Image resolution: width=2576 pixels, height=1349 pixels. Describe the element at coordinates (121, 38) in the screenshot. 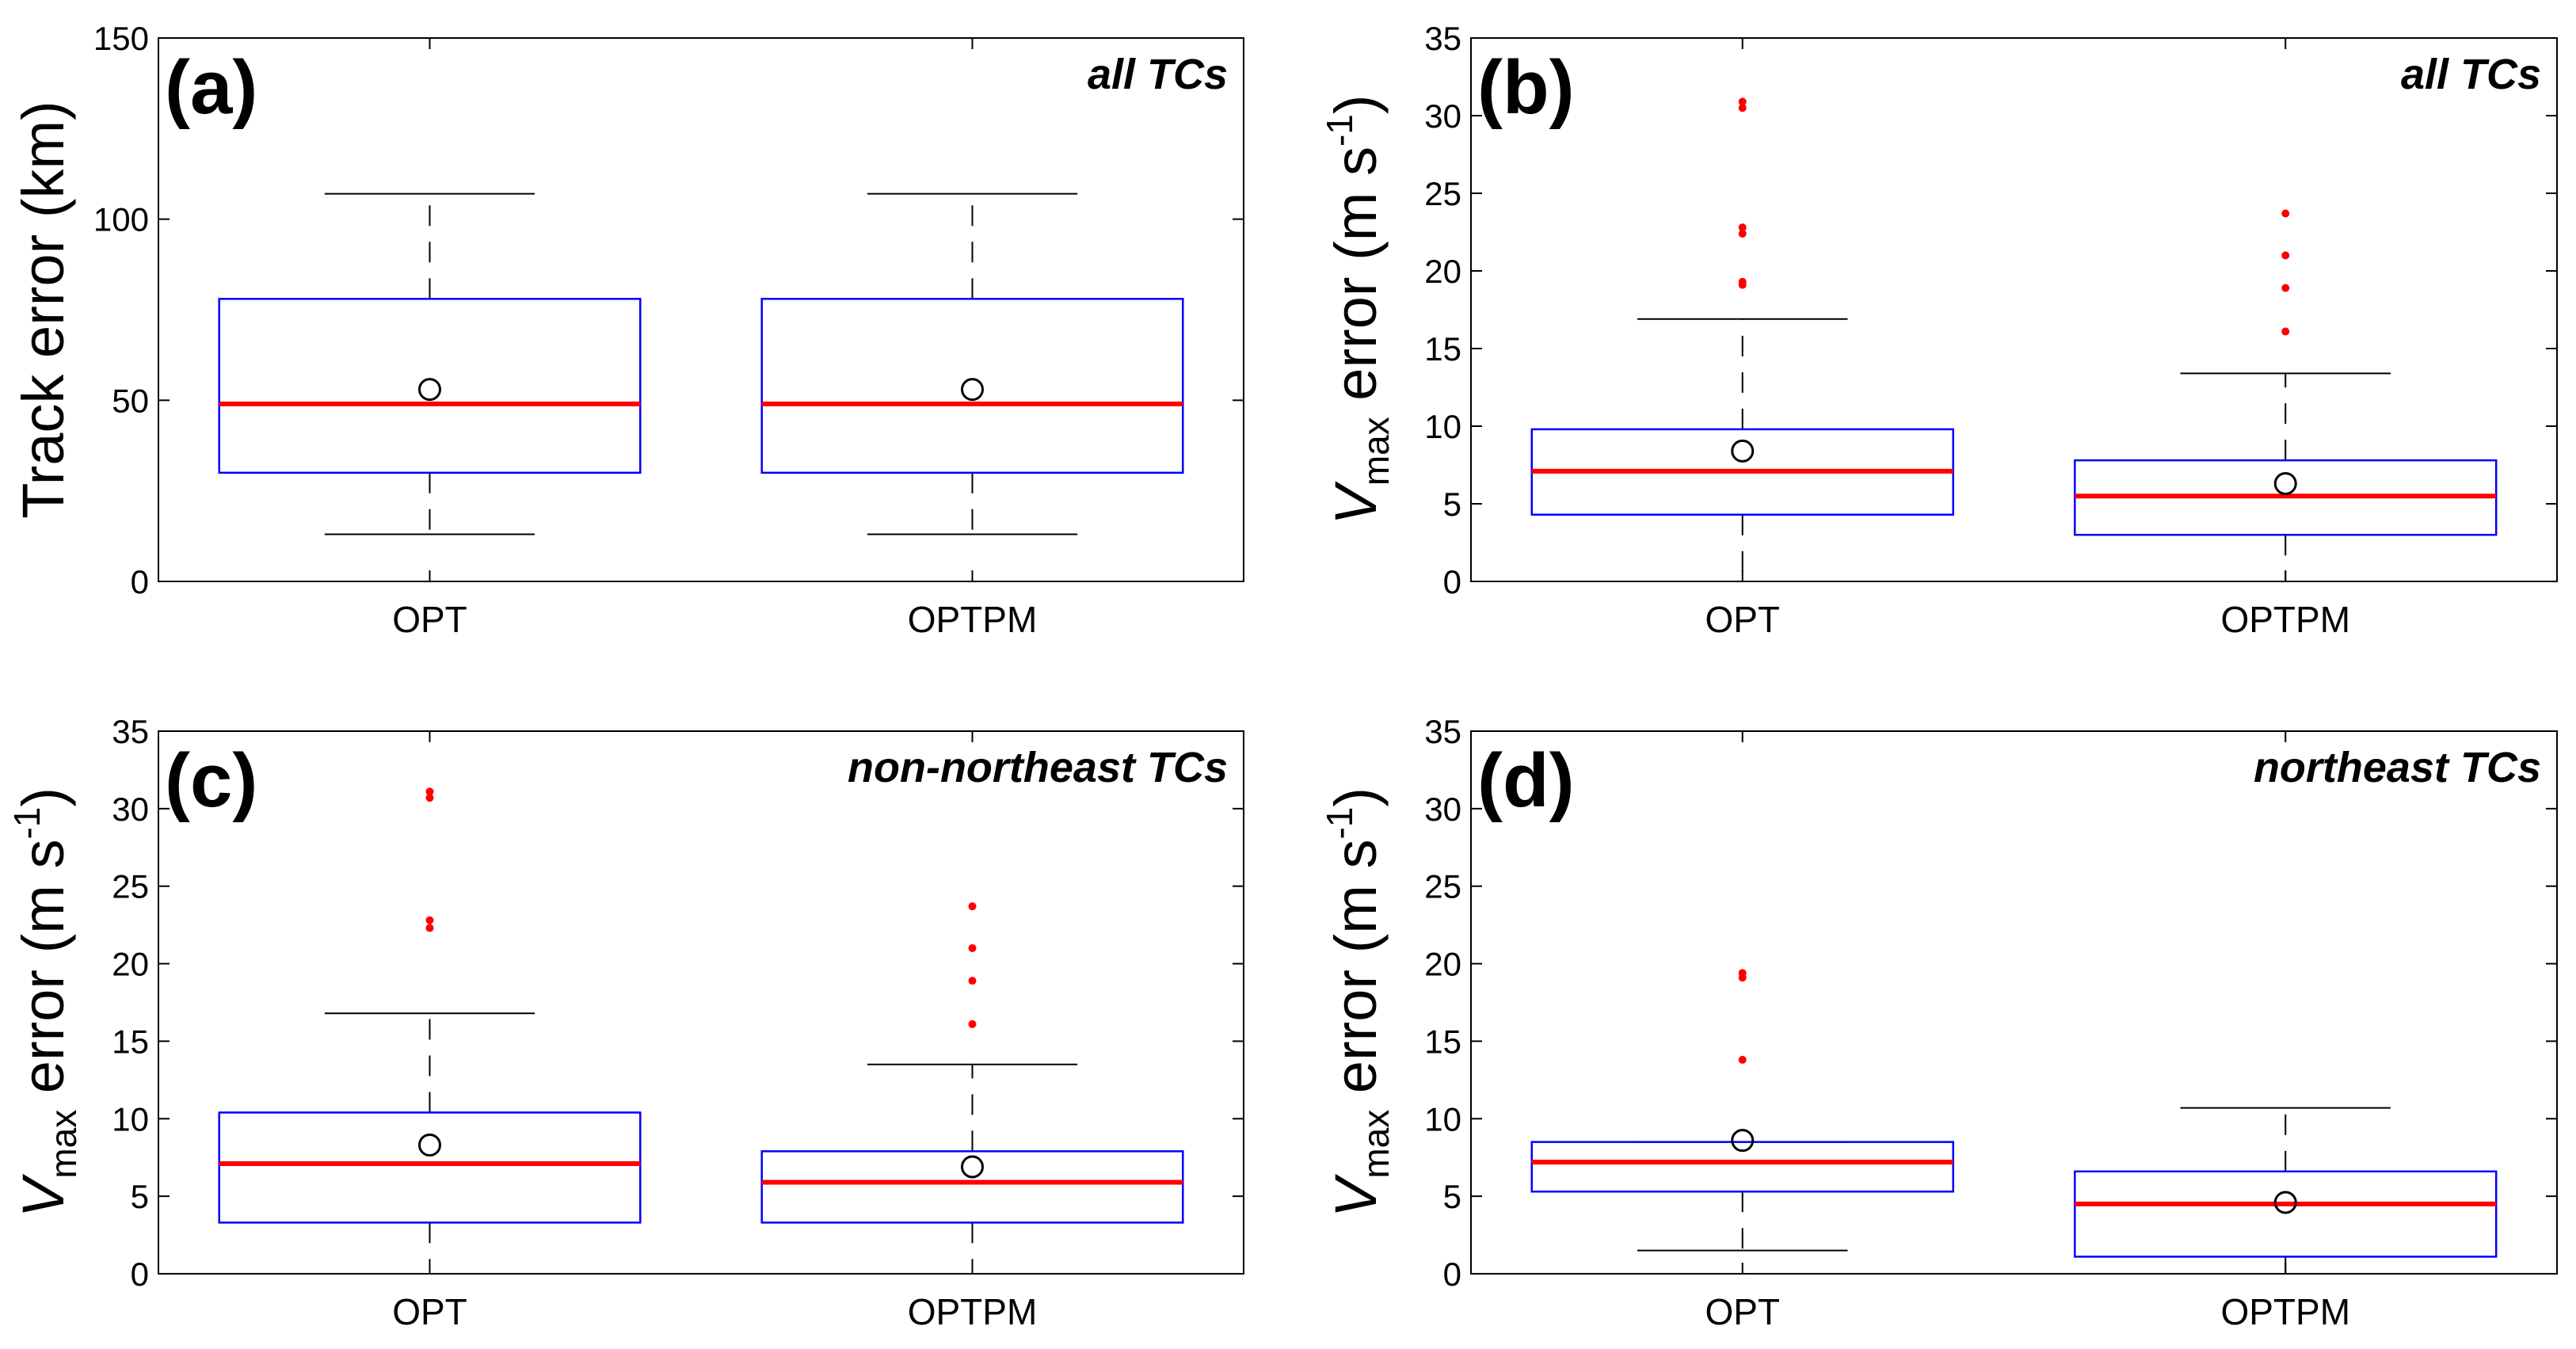

I see `y-tick-label: 150` at that location.